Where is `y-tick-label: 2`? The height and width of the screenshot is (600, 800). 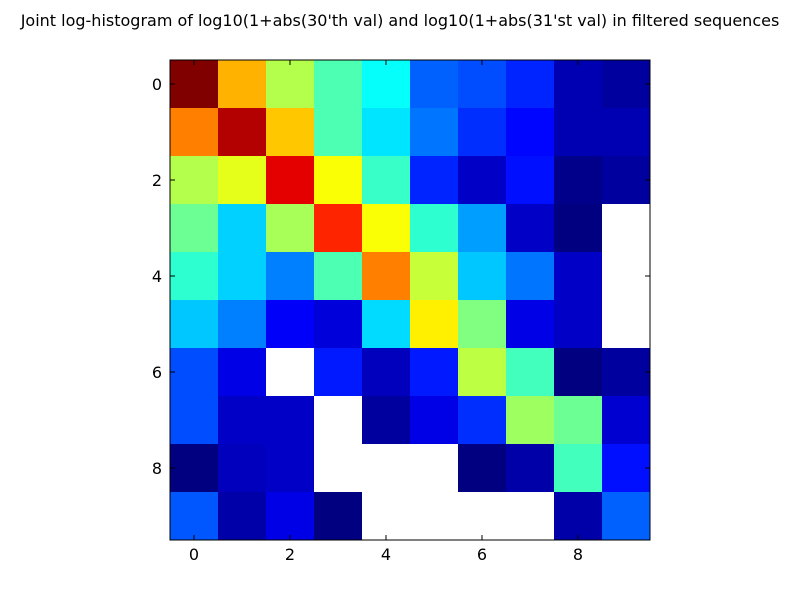 y-tick-label: 2 is located at coordinates (157, 180).